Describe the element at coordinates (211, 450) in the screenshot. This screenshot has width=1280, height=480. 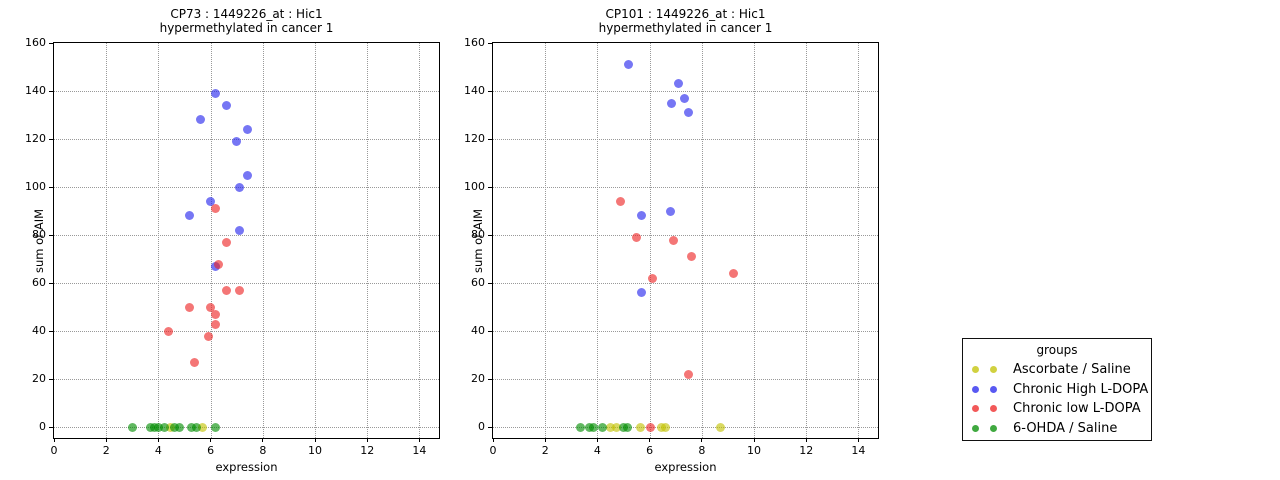
I see `x-tick-label: 6` at that location.